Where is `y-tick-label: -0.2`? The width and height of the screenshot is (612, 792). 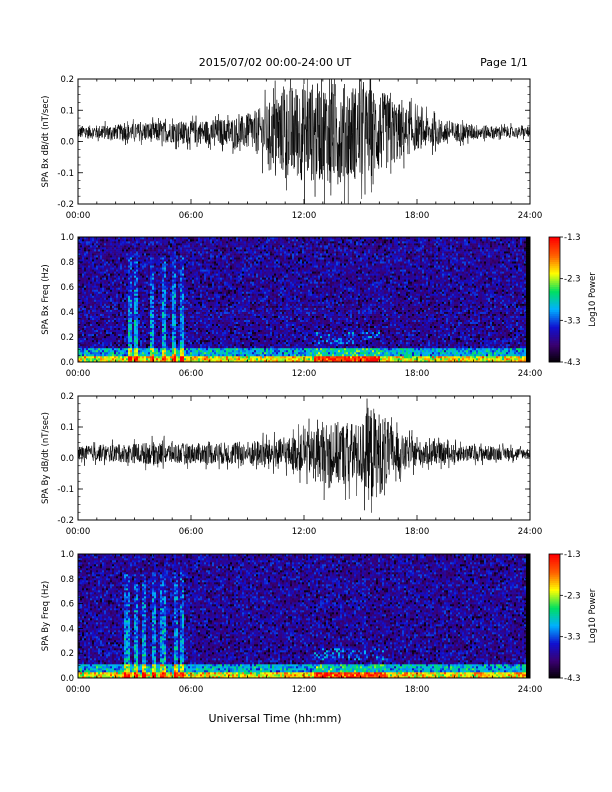 y-tick-label: -0.2 is located at coordinates (65, 205).